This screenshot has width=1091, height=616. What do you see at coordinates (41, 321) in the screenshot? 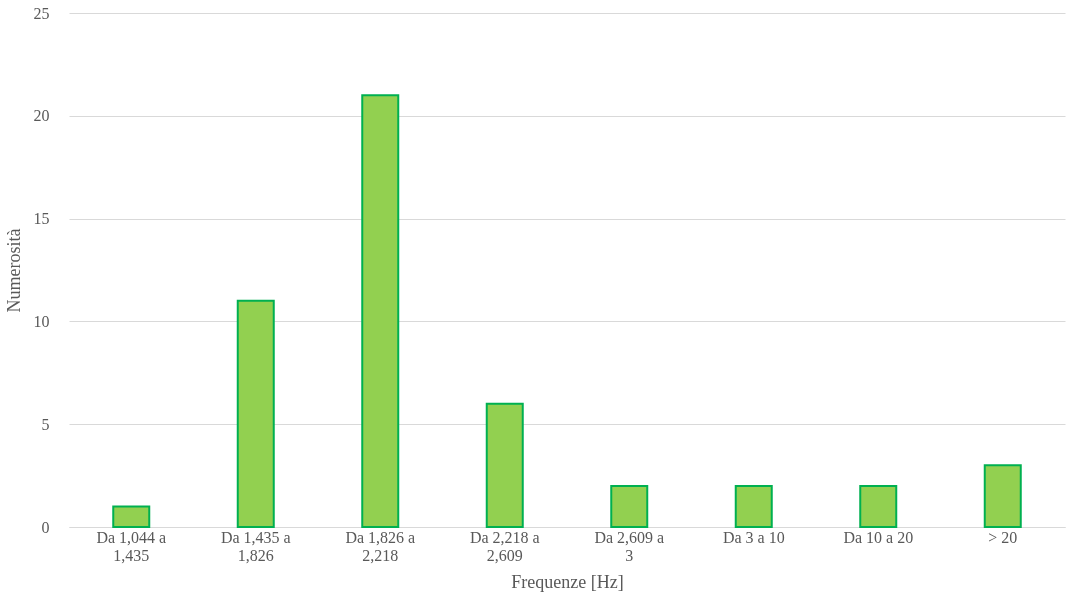
I see `y-tick-label: 10` at bounding box center [41, 321].